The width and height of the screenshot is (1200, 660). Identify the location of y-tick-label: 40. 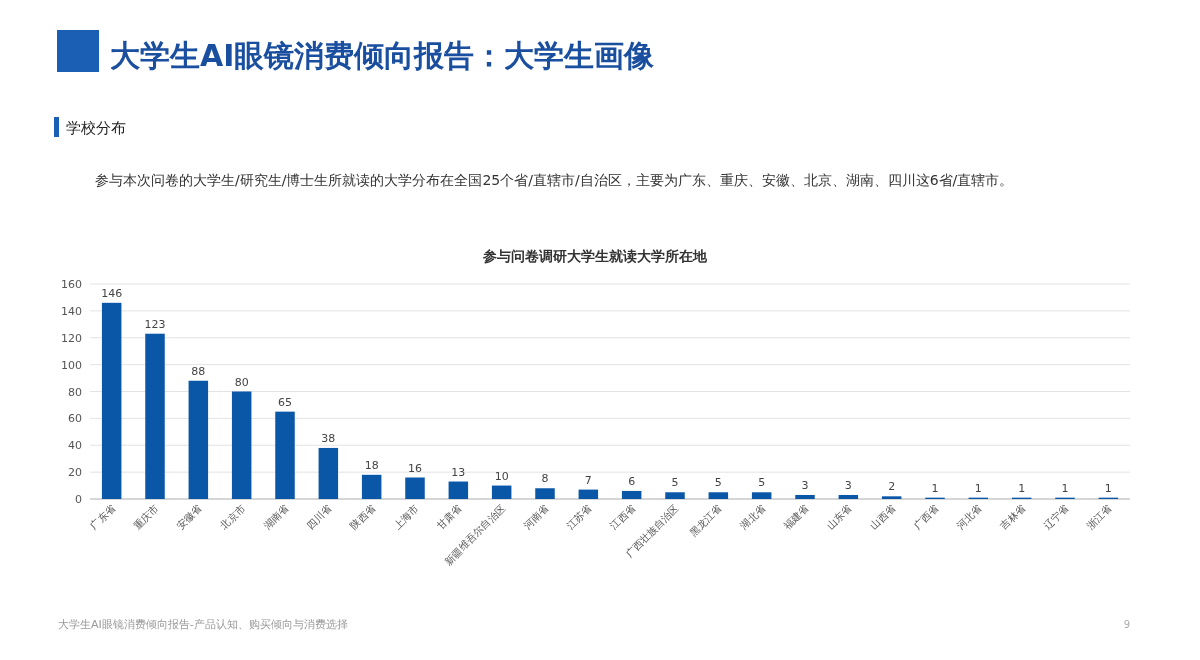
(75, 446).